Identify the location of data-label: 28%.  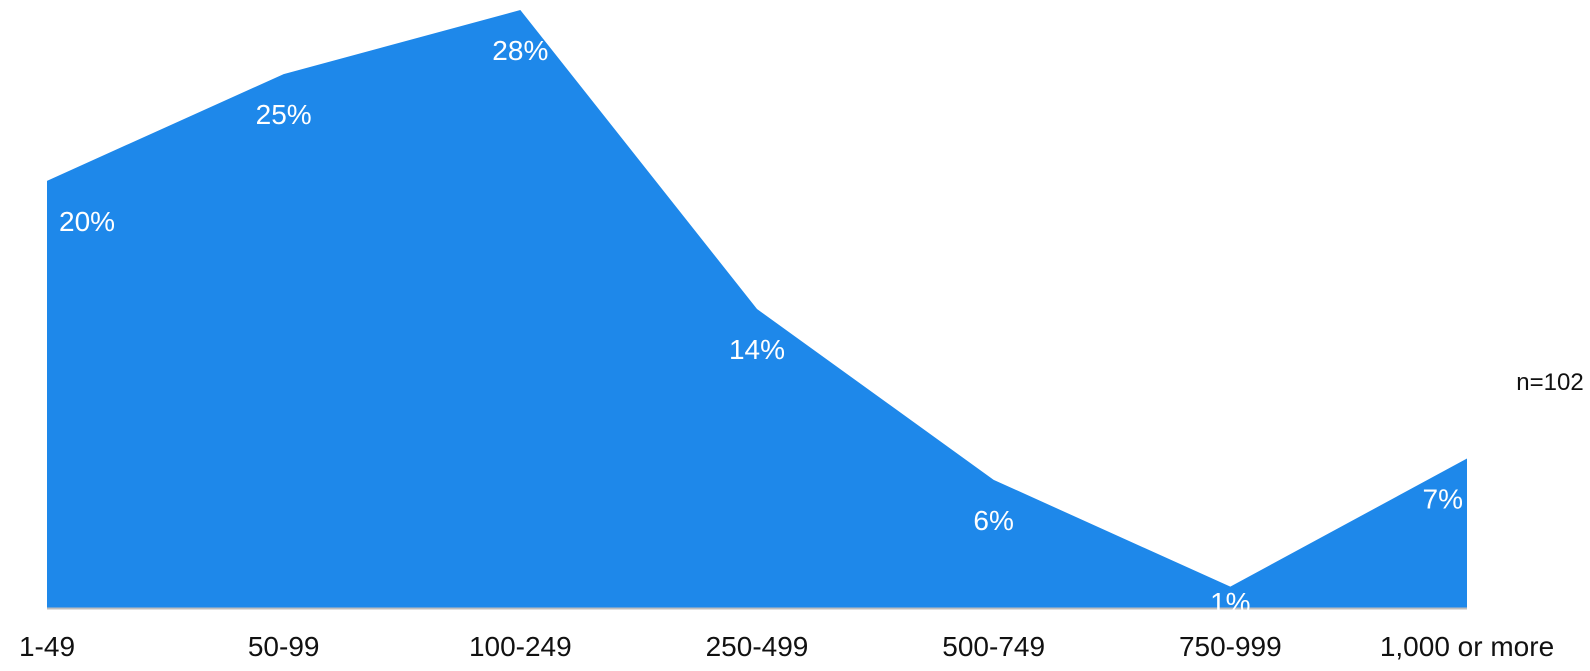
(520, 50).